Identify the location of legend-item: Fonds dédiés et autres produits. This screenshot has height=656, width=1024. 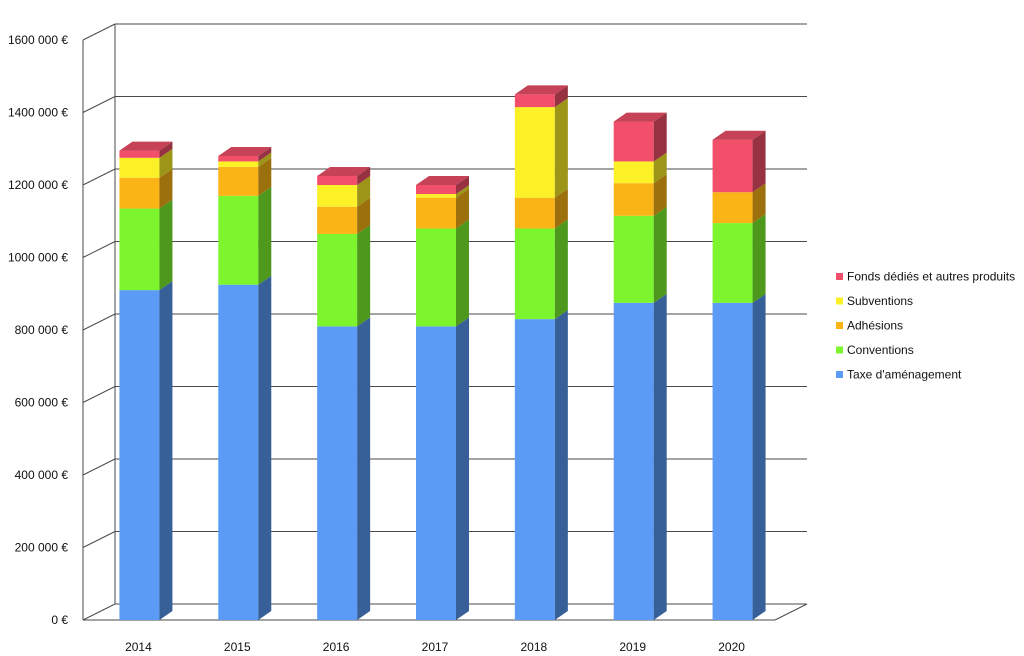
(925, 277).